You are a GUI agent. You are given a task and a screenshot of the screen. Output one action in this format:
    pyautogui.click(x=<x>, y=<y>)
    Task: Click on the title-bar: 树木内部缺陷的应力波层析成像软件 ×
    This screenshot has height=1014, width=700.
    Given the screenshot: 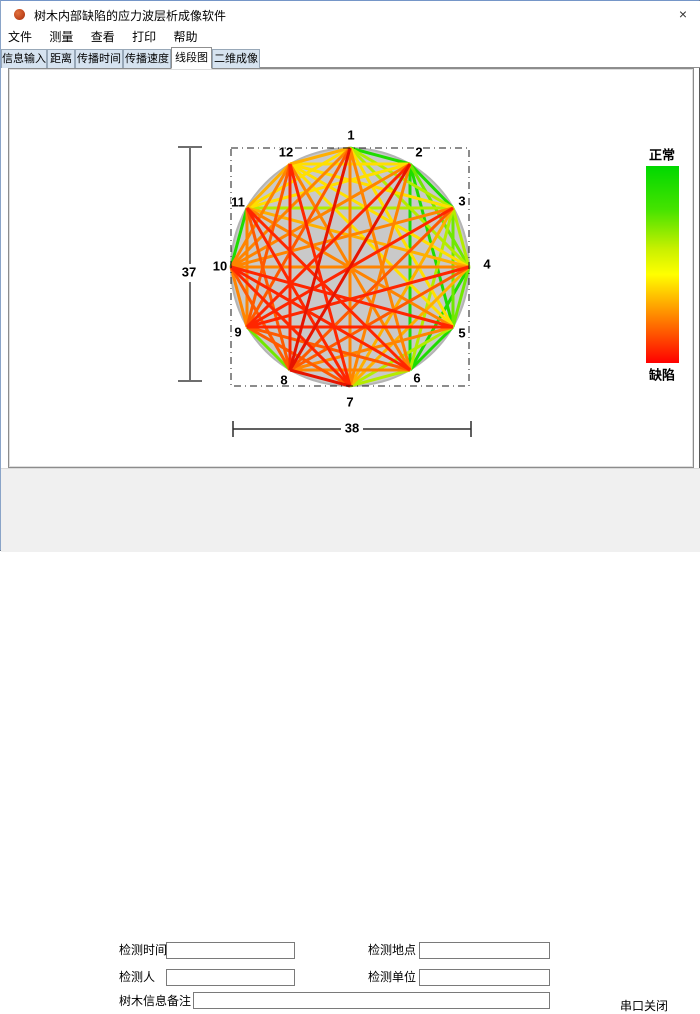 What is the action you would take?
    pyautogui.click(x=350, y=14)
    